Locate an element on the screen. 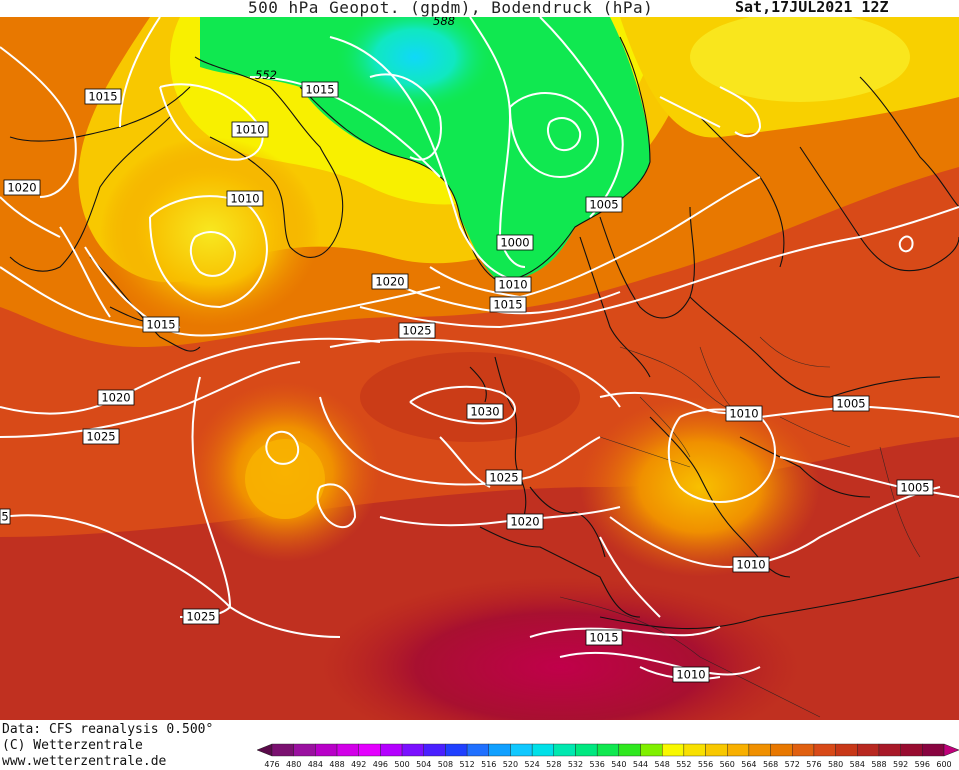 The image size is (959, 770). svg-text: 1000 is located at coordinates (514, 243).